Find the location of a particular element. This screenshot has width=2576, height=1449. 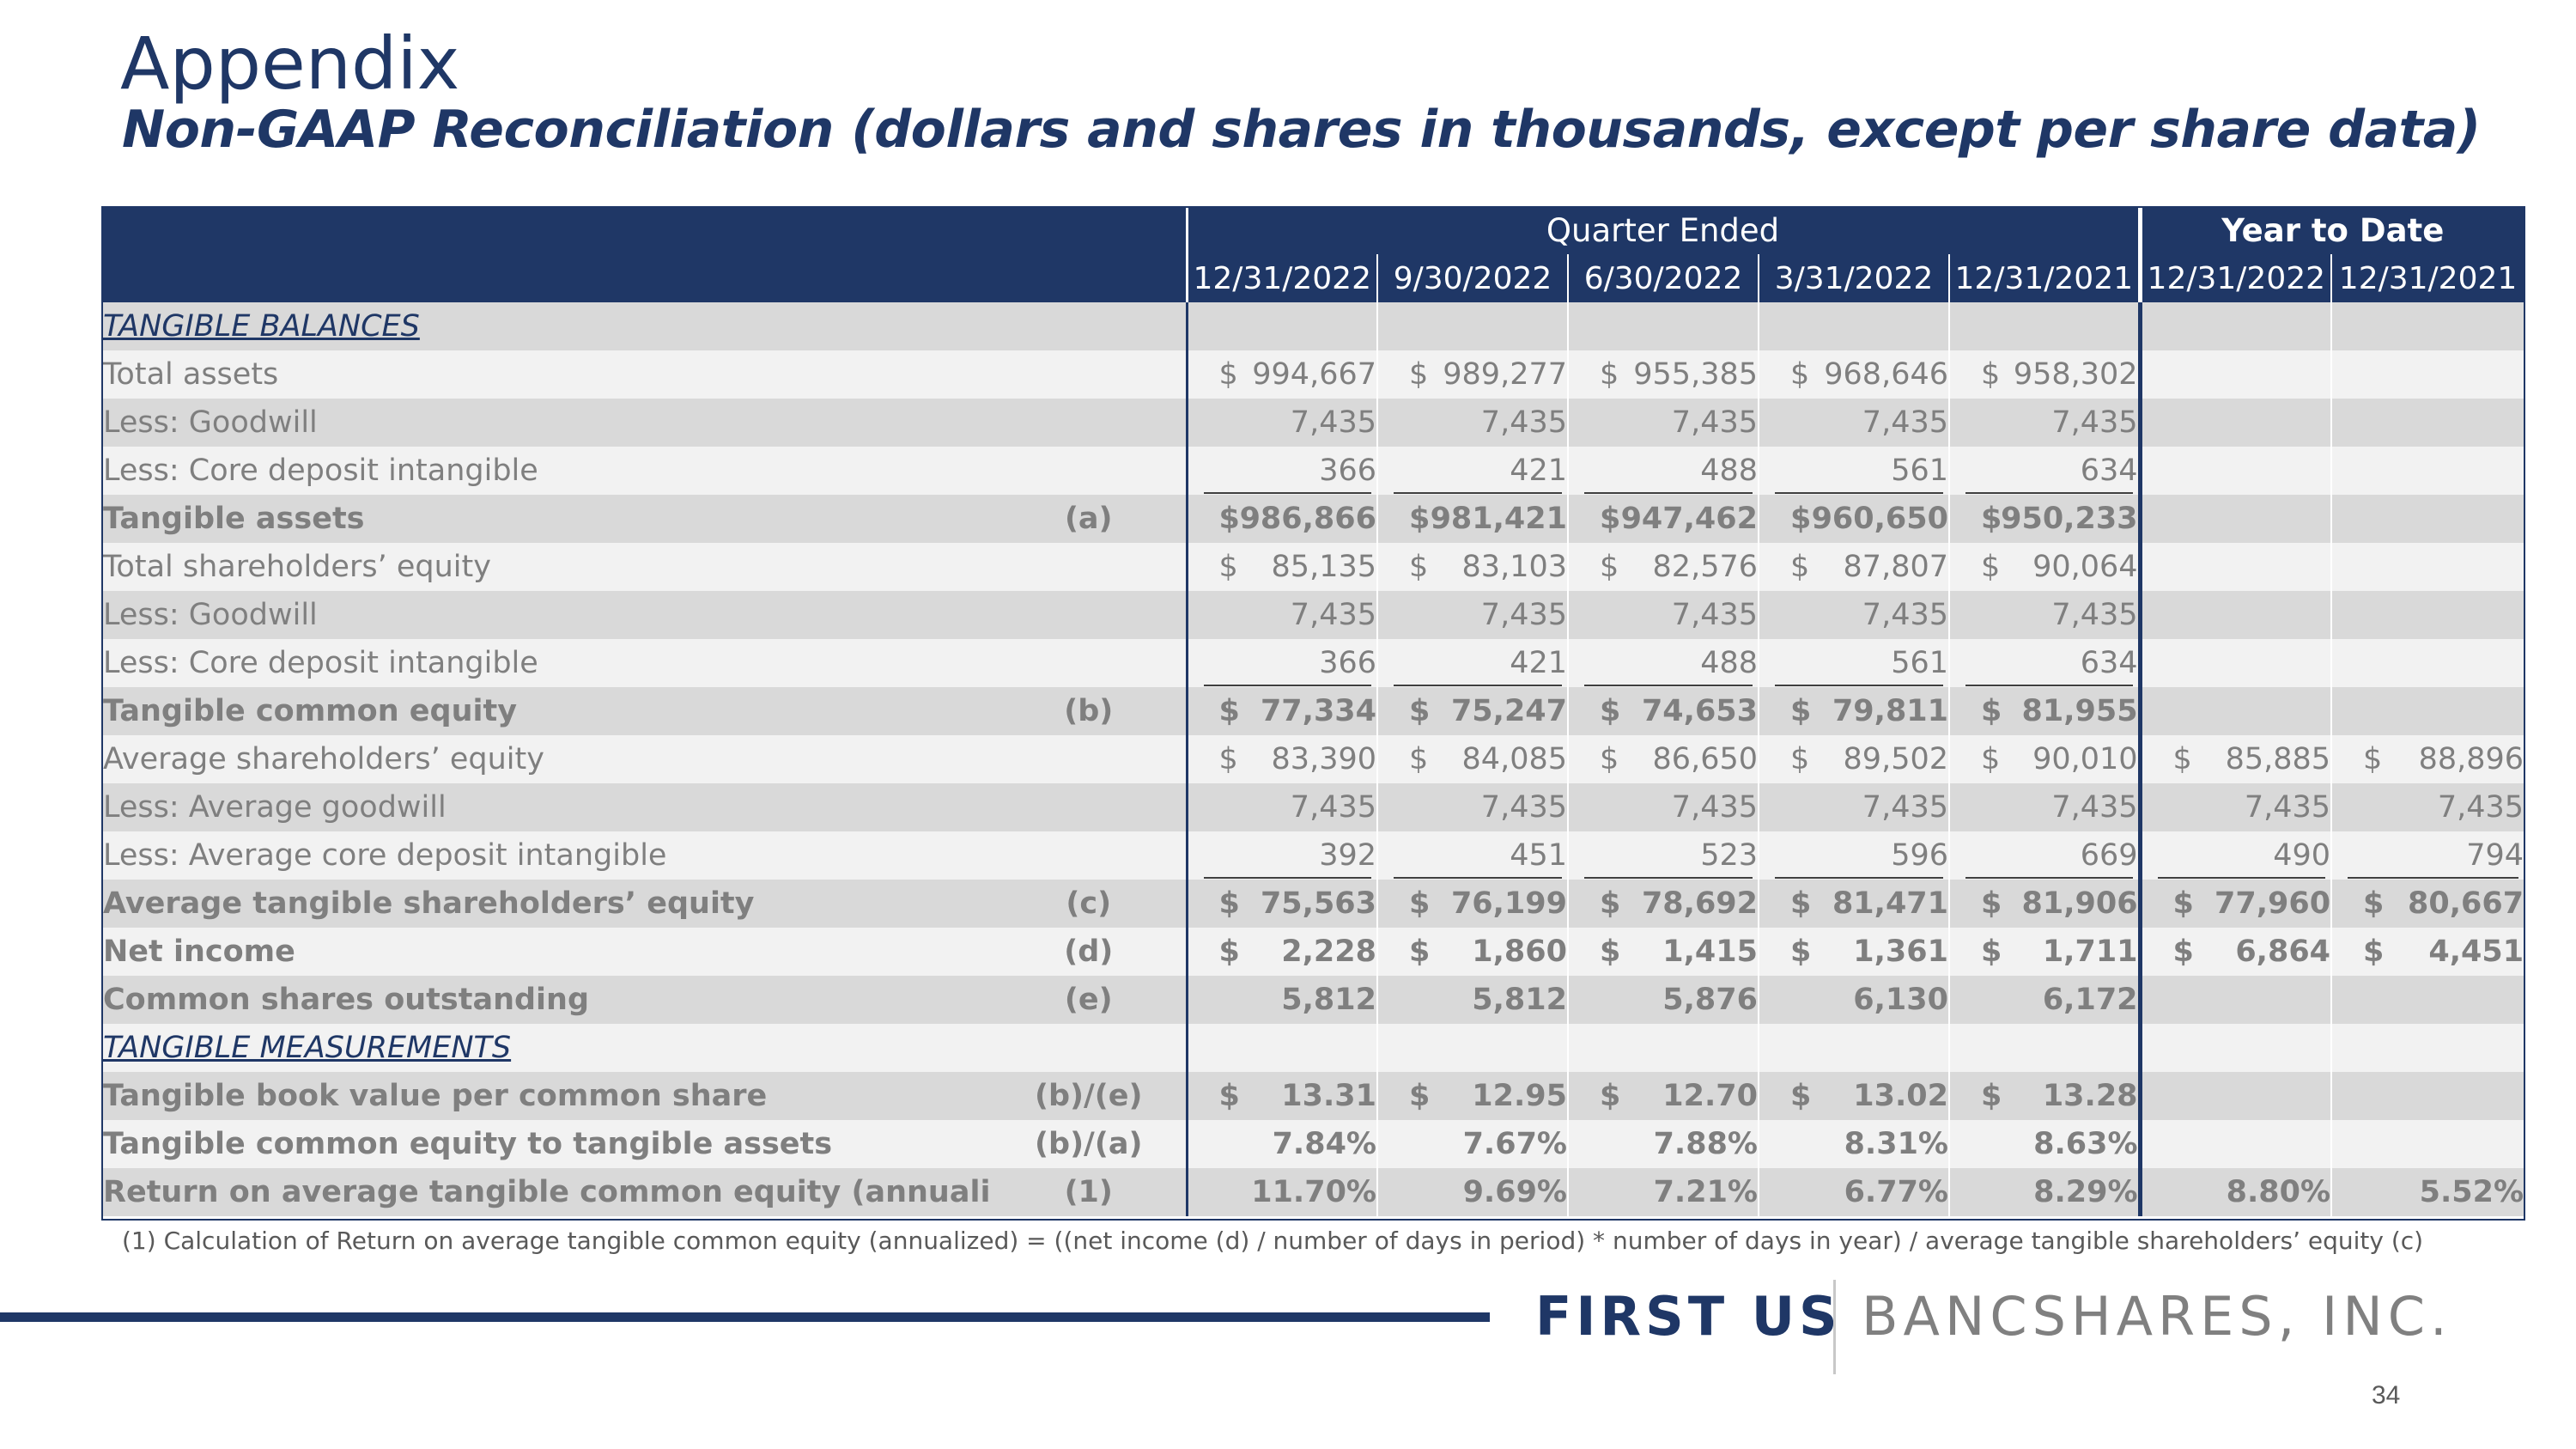

value-cell: $4,451 is located at coordinates (2427, 952).